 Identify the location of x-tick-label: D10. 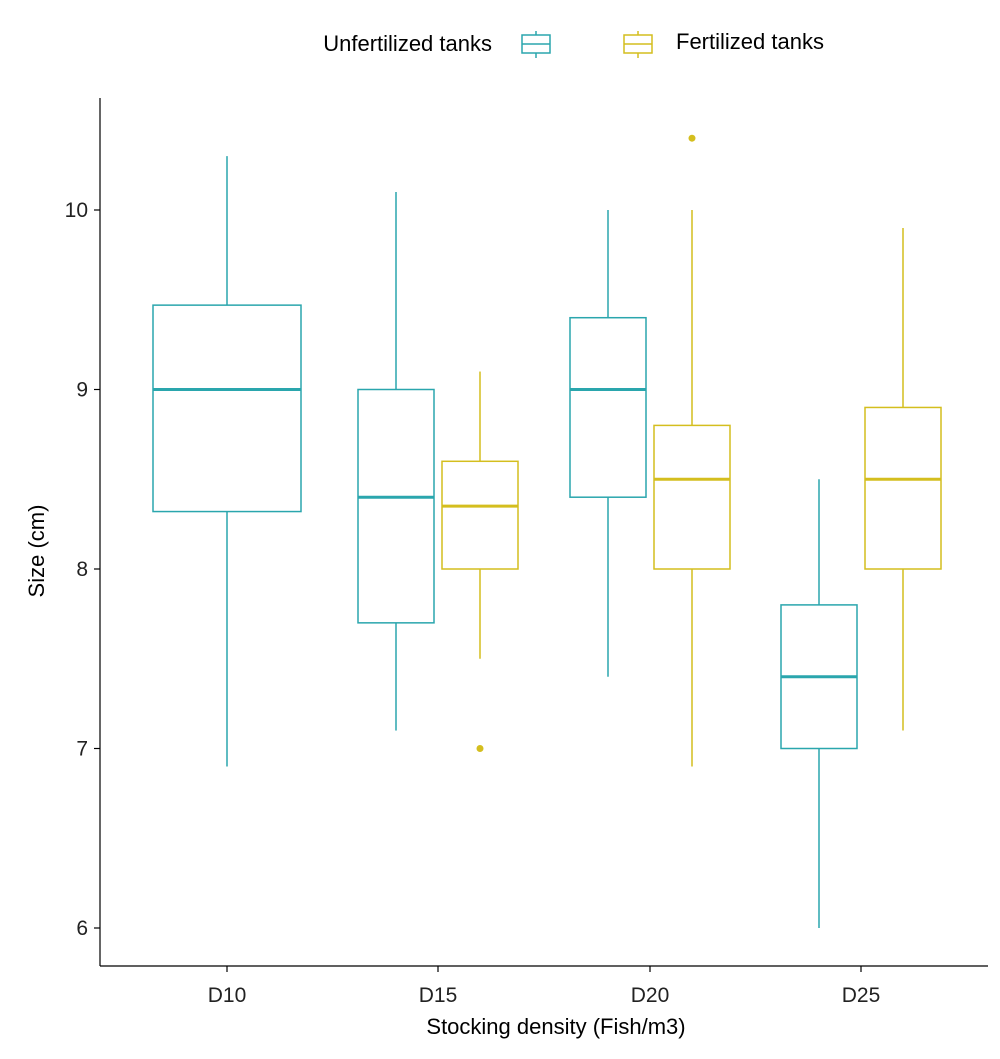
(227, 995).